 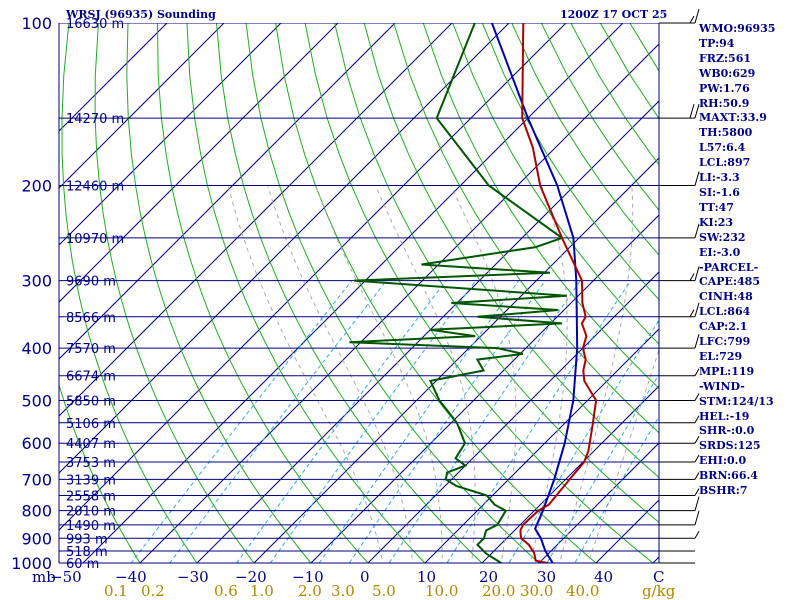 What do you see at coordinates (91, 401) in the screenshot?
I see `height-tick-label: 5850 m` at bounding box center [91, 401].